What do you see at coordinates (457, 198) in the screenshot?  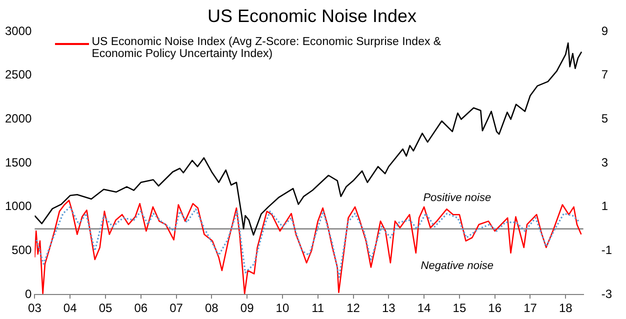 I see `annotation: Positive noise` at bounding box center [457, 198].